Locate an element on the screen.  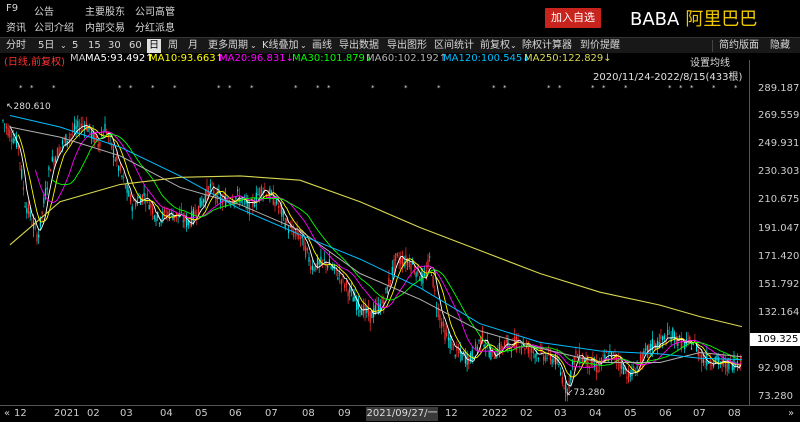
kline-overlay-chevron-icon: ⌄ is located at coordinates (303, 45).